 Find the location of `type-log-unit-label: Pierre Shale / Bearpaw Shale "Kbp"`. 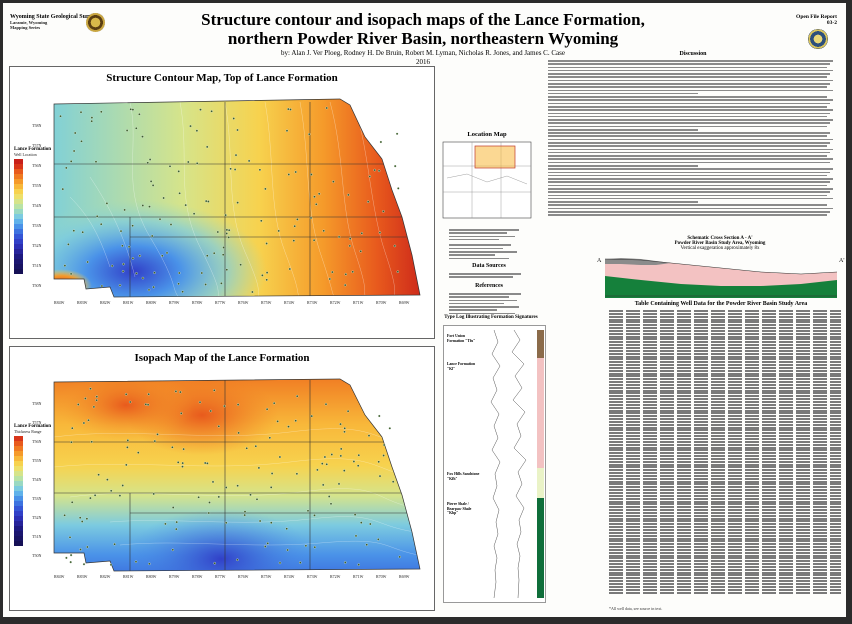

type-log-unit-label: Pierre Shale / Bearpaw Shale "Kbp" is located at coordinates (459, 508).